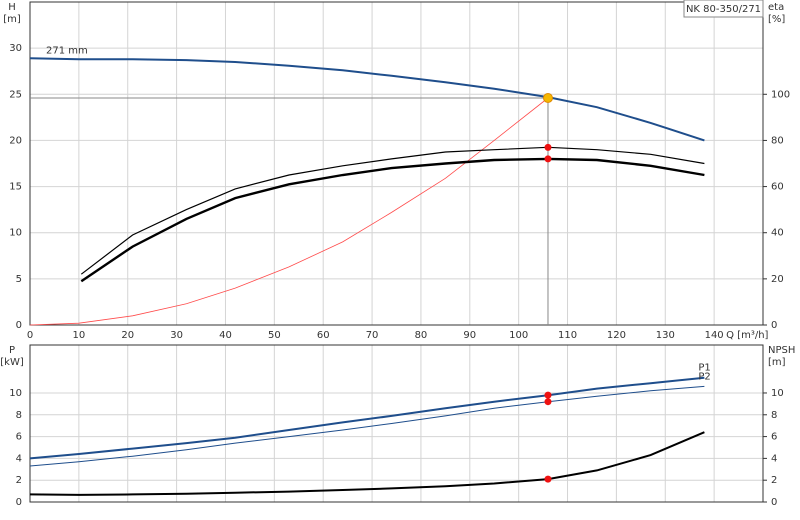 The height and width of the screenshot is (520, 800). What do you see at coordinates (747, 335) in the screenshot?
I see `x-axis-label: Q [m³/h]` at bounding box center [747, 335].